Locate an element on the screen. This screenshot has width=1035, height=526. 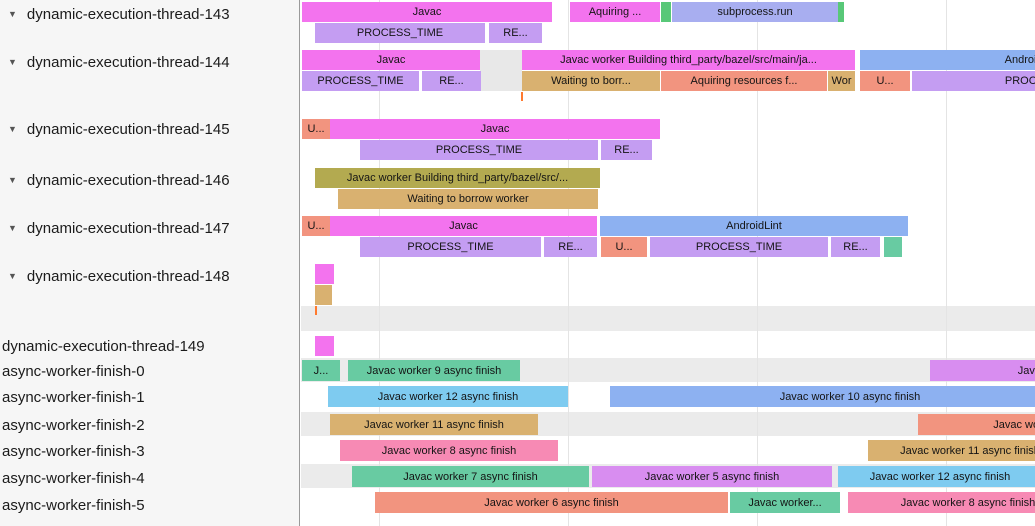
timeline-slice: Javac worker 9 async finish is located at coordinates (434, 370).